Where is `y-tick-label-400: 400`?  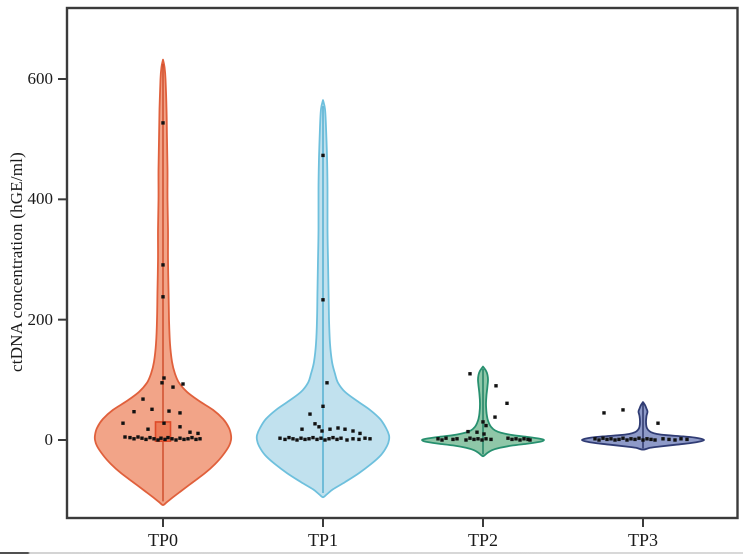
y-tick-label-400: 400 is located at coordinates (40, 199).